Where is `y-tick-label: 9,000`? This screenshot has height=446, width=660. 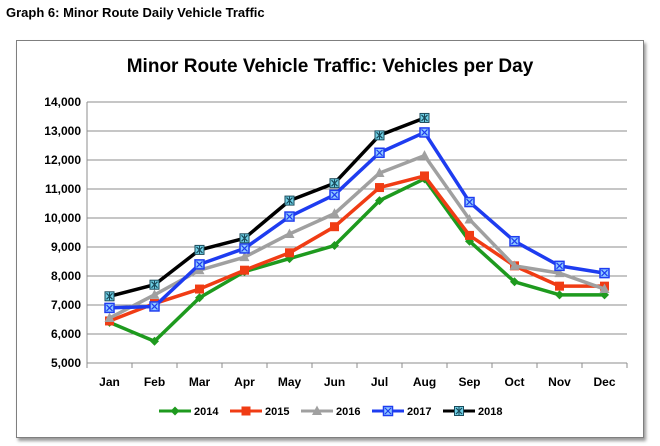
y-tick-label: 9,000 is located at coordinates (66, 247).